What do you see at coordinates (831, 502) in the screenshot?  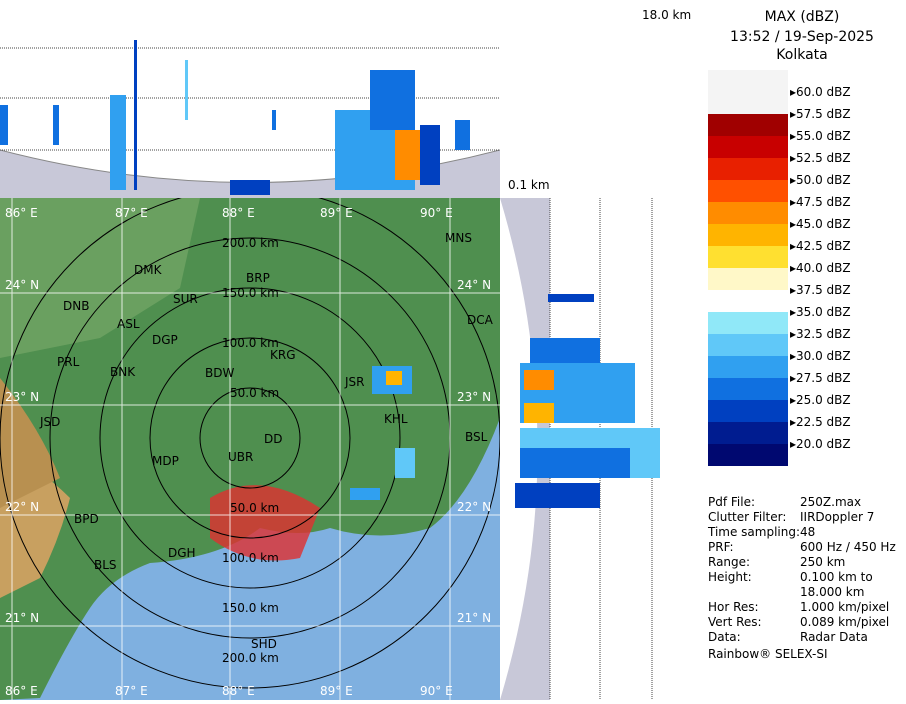 I see `info-value: 250Z.max` at bounding box center [831, 502].